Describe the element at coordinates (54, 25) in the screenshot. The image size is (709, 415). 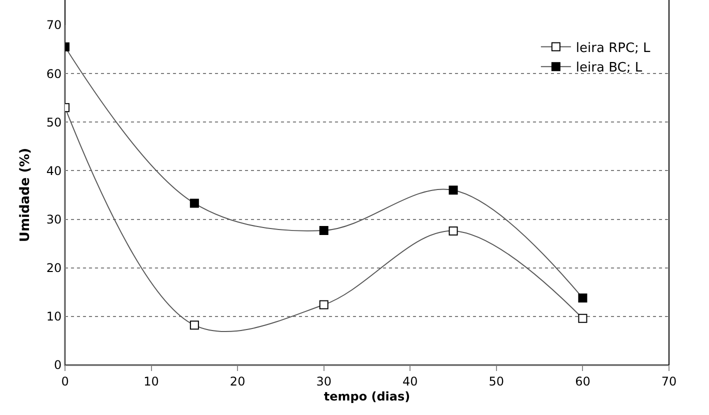
I see `y-tick-label: 70` at that location.